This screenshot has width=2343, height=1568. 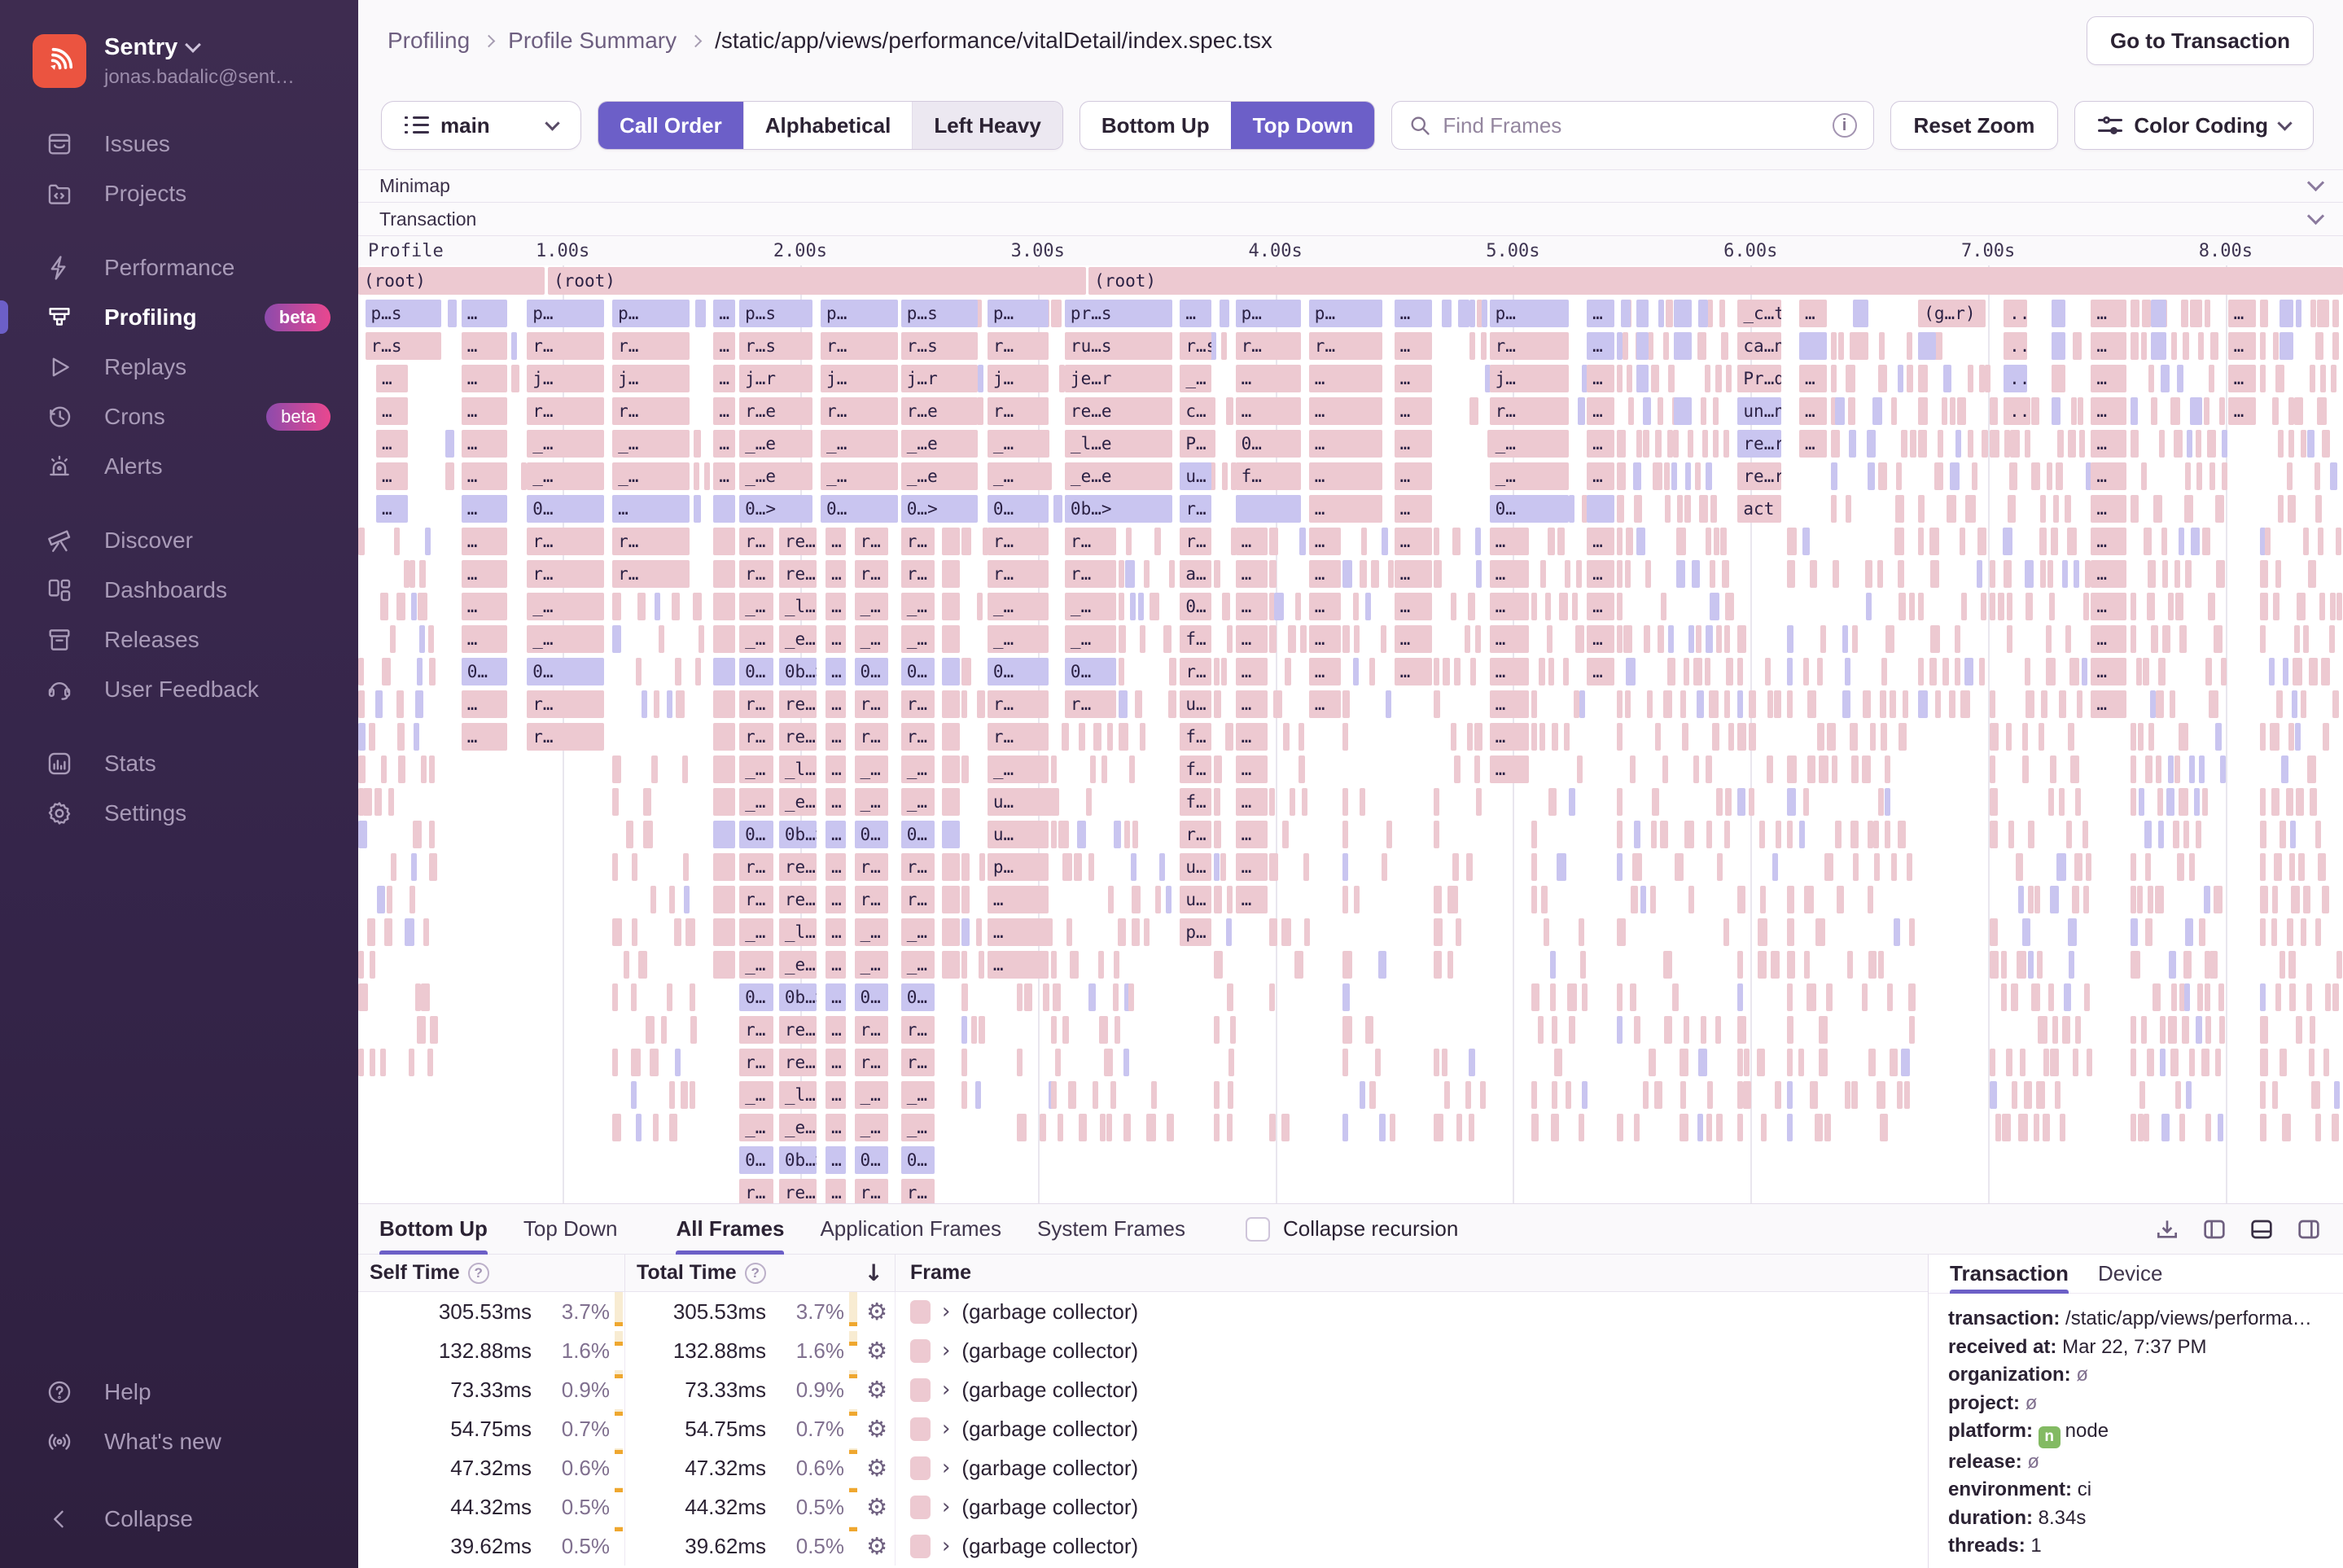 What do you see at coordinates (797, 1030) in the screenshot?
I see `flame-frame-cell: re…k` at bounding box center [797, 1030].